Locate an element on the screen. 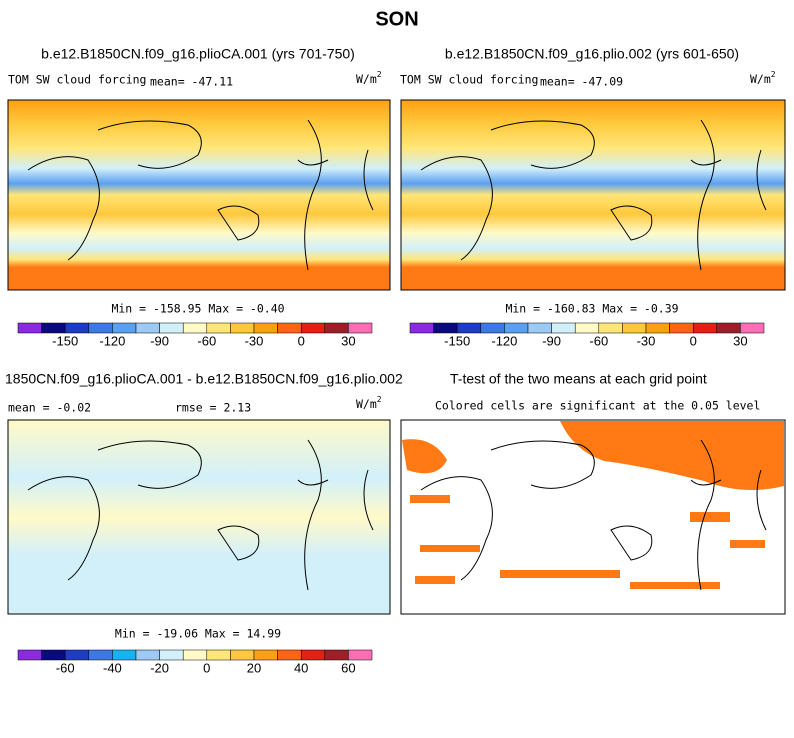 Image resolution: width=794 pixels, height=738 pixels. mean-label: mean = -0.02 is located at coordinates (49, 408).